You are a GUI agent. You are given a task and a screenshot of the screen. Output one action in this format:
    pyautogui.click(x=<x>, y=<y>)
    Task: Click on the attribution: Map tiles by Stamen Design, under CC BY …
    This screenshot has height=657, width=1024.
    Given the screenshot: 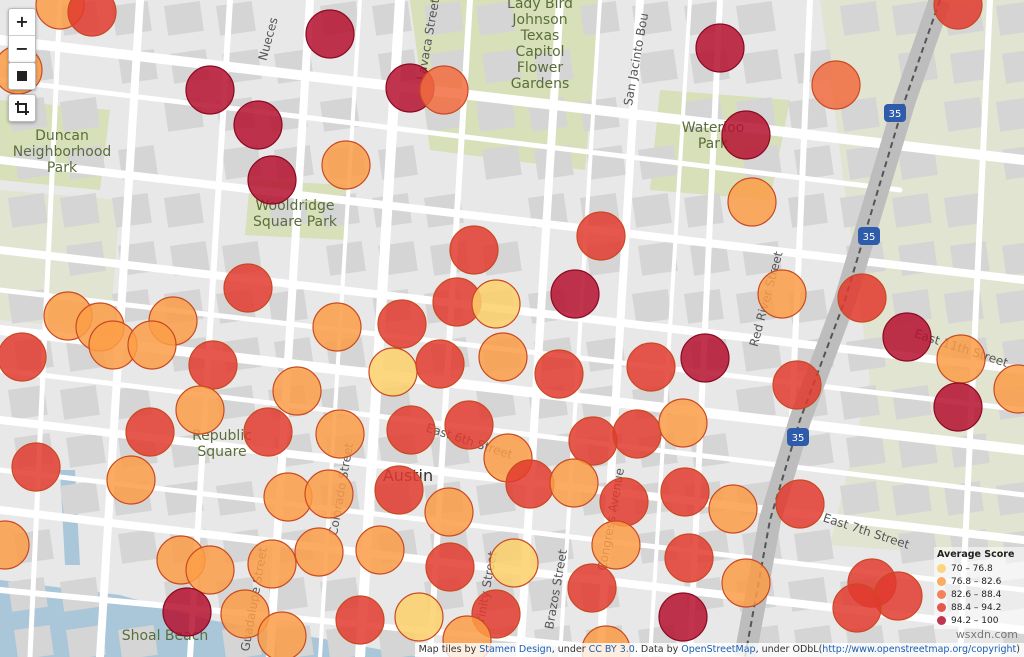 What is the action you would take?
    pyautogui.click(x=719, y=650)
    